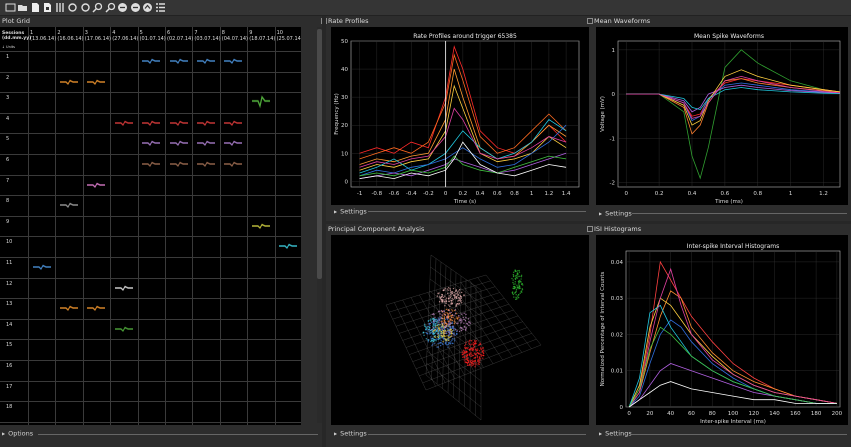 The image size is (851, 447). Describe the element at coordinates (350, 433) in the screenshot. I see `pca-settings-toggle: ▶ Settings` at that location.